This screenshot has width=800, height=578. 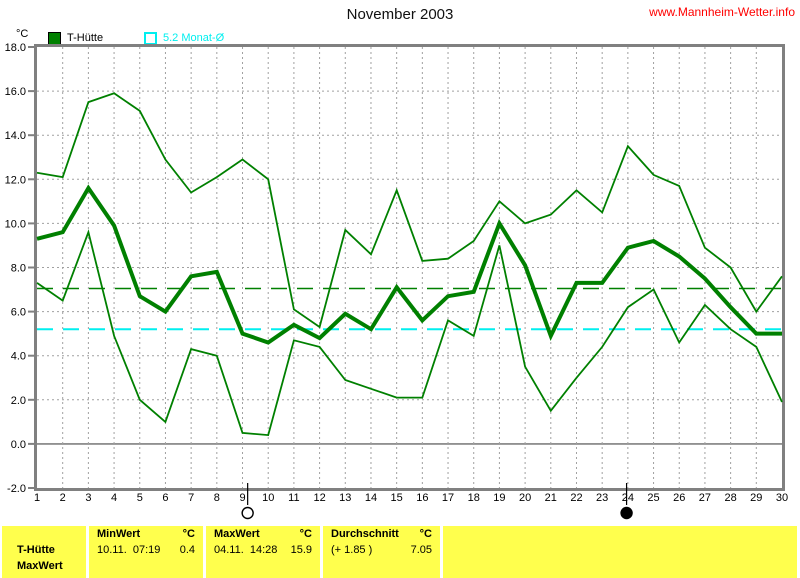 I want to click on stats-series-name: T-Hütte, so click(x=36, y=550).